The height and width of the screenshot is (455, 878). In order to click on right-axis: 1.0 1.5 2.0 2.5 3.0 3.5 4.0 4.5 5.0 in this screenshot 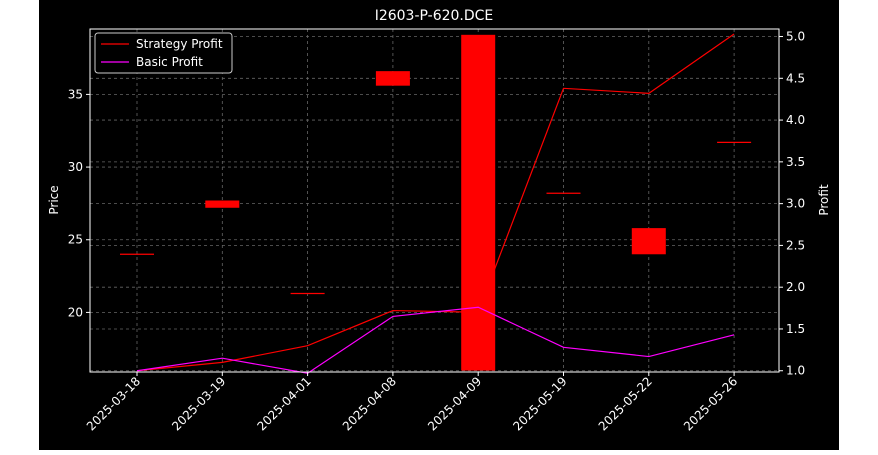, I will do `click(792, 204)`.